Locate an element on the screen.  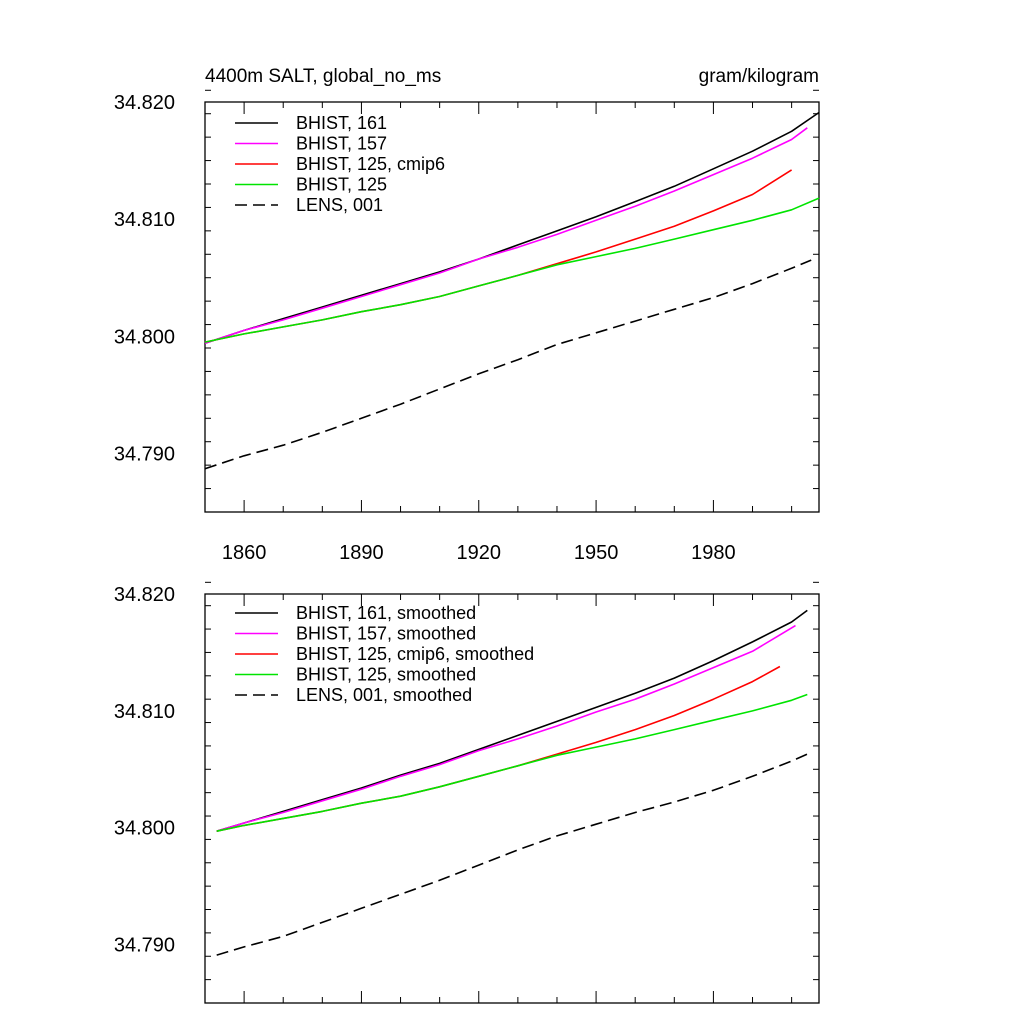
x-tick-label: 1860 is located at coordinates (244, 553).